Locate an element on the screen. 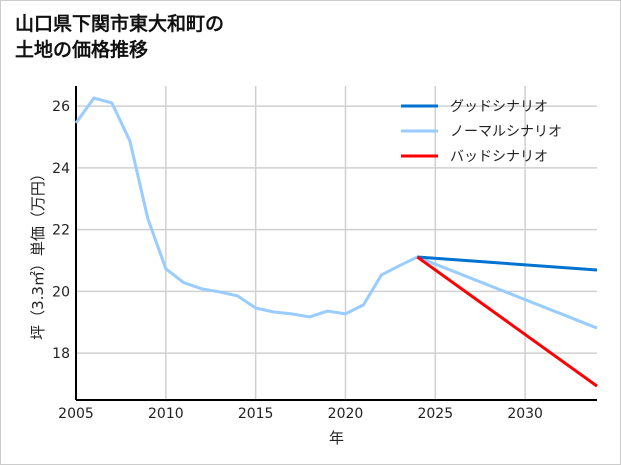 This screenshot has width=621, height=466. y-axis-label: 坪（3.3㎡）単価（万円） is located at coordinates (38, 253).